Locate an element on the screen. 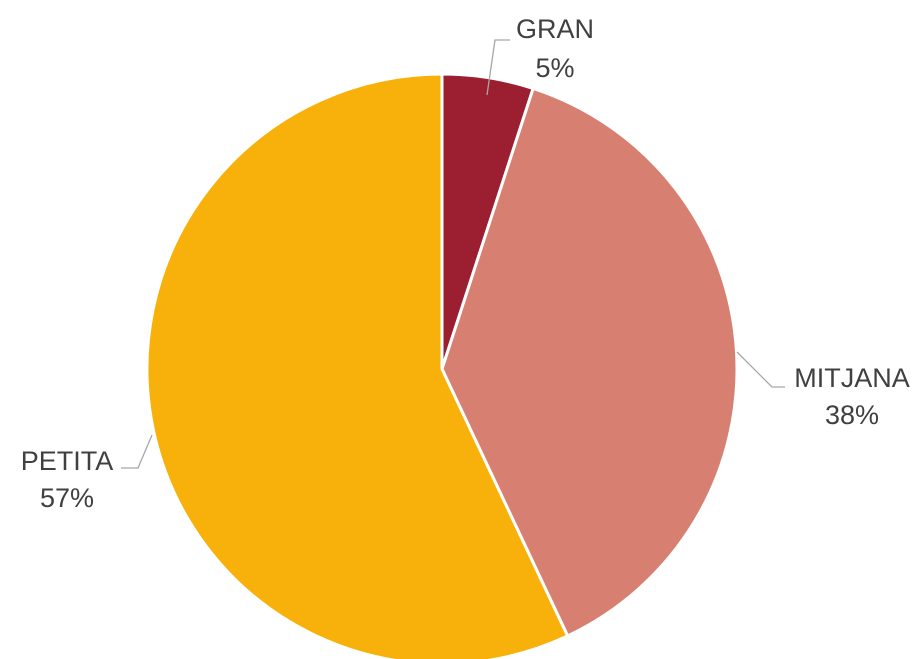 This screenshot has height=659, width=923. leader-line-gran is located at coordinates (498, 67).